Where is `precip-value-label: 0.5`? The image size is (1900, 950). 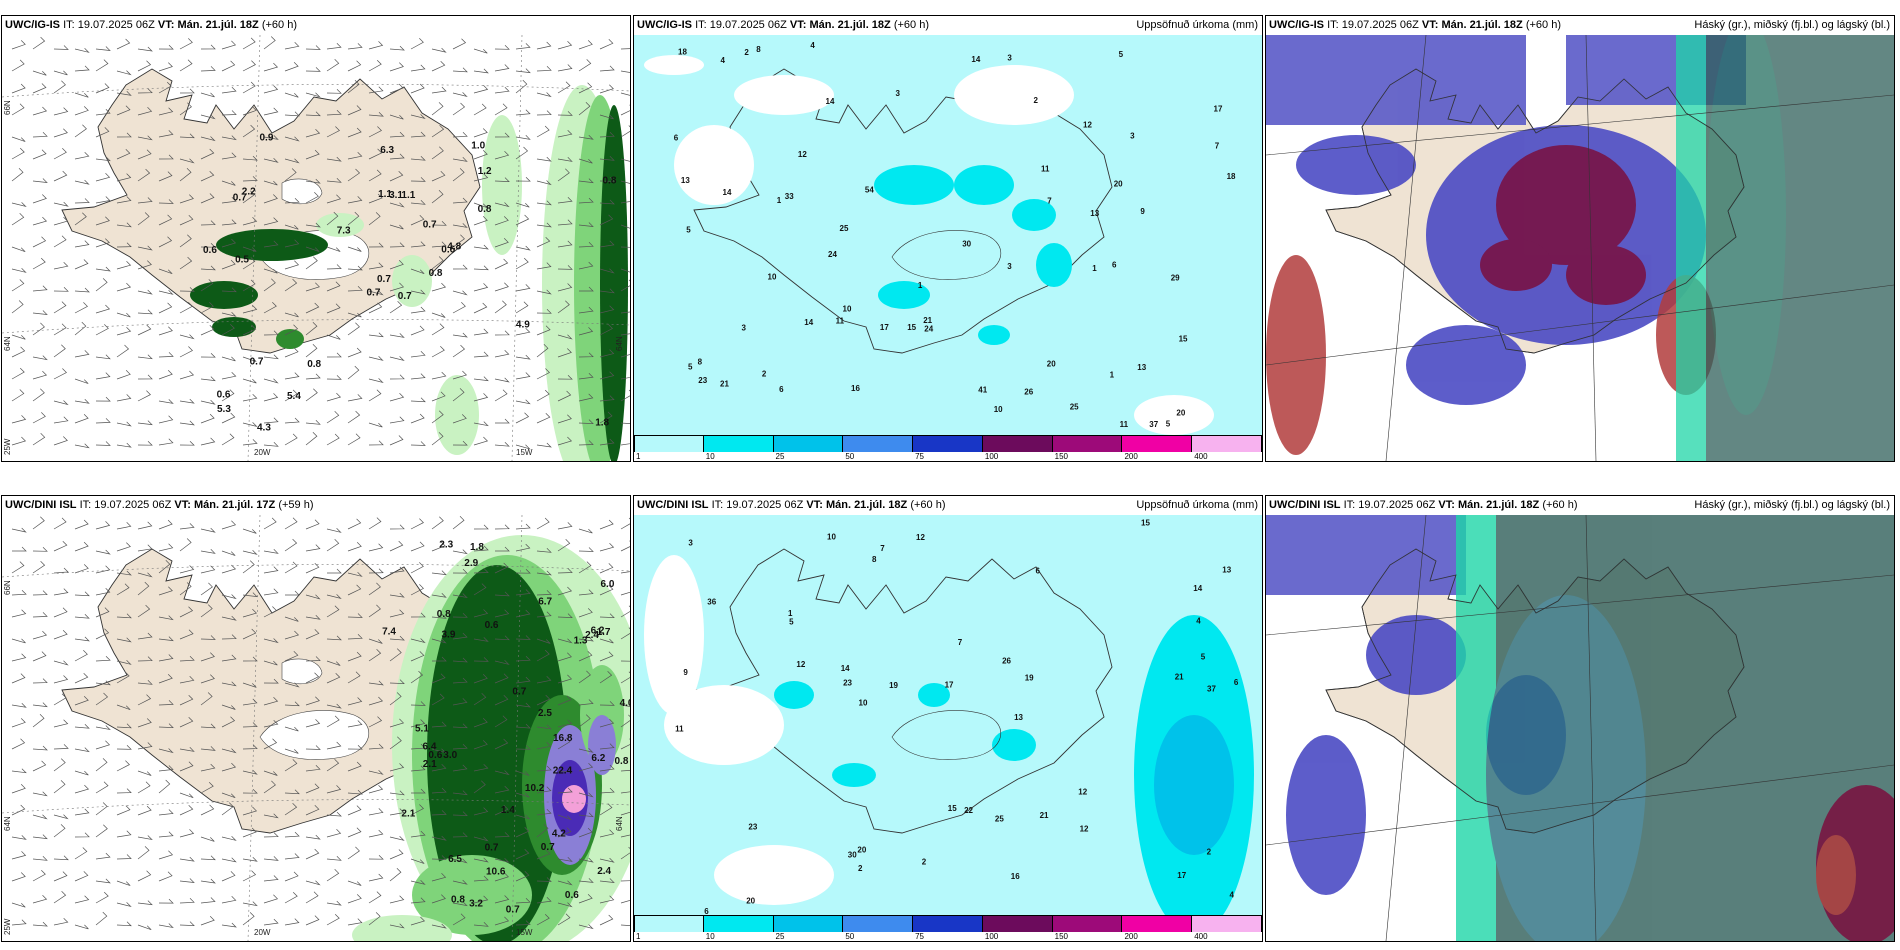 precip-value-label: 0.5 is located at coordinates (242, 260).